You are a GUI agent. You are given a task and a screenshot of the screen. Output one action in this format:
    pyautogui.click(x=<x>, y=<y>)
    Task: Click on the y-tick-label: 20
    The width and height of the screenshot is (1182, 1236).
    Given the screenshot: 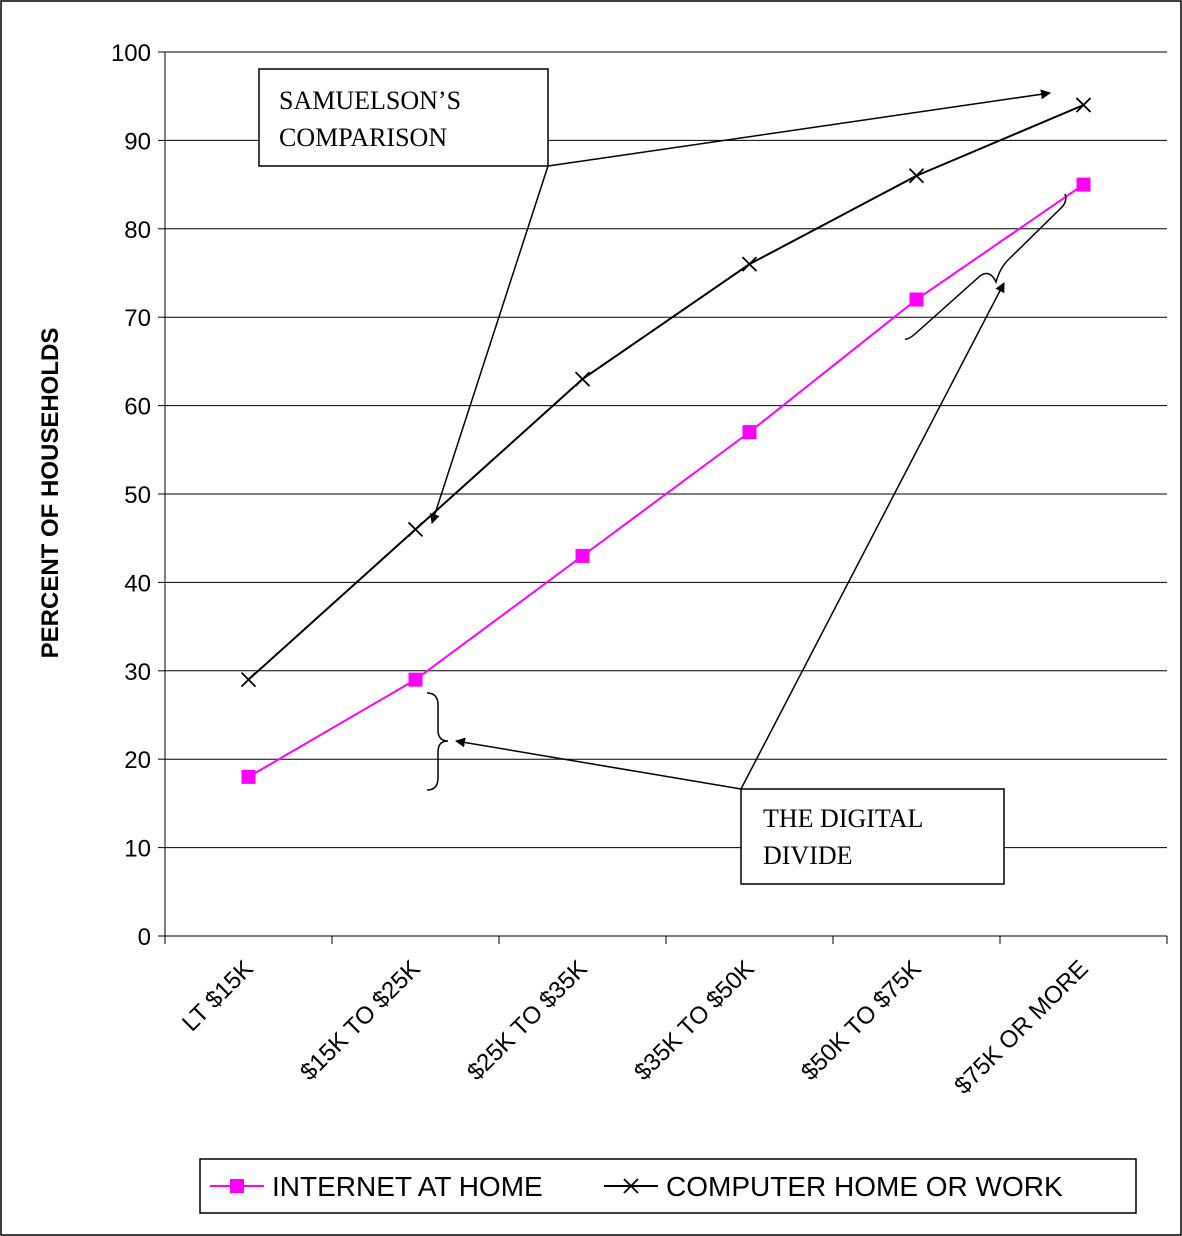 What is the action you would take?
    pyautogui.click(x=137, y=760)
    